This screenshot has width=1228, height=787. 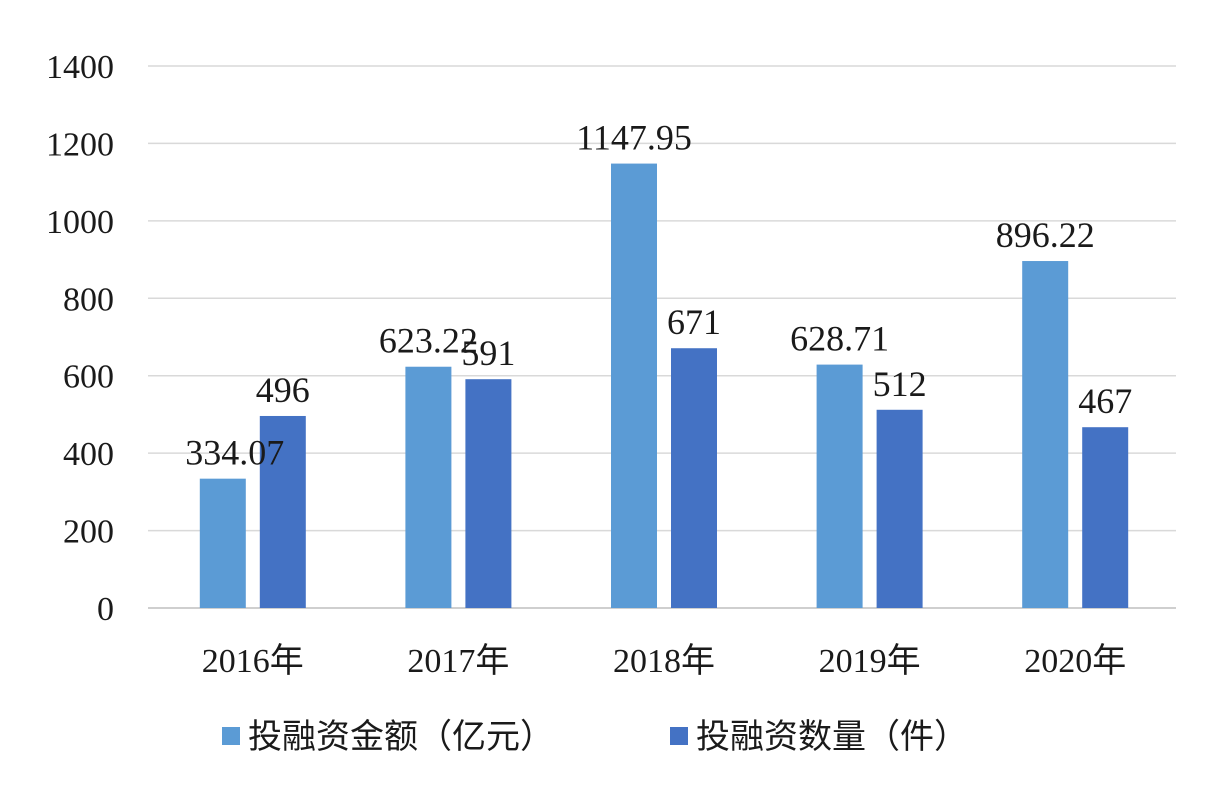 I want to click on y-tick-label: 1400, so click(x=80, y=67).